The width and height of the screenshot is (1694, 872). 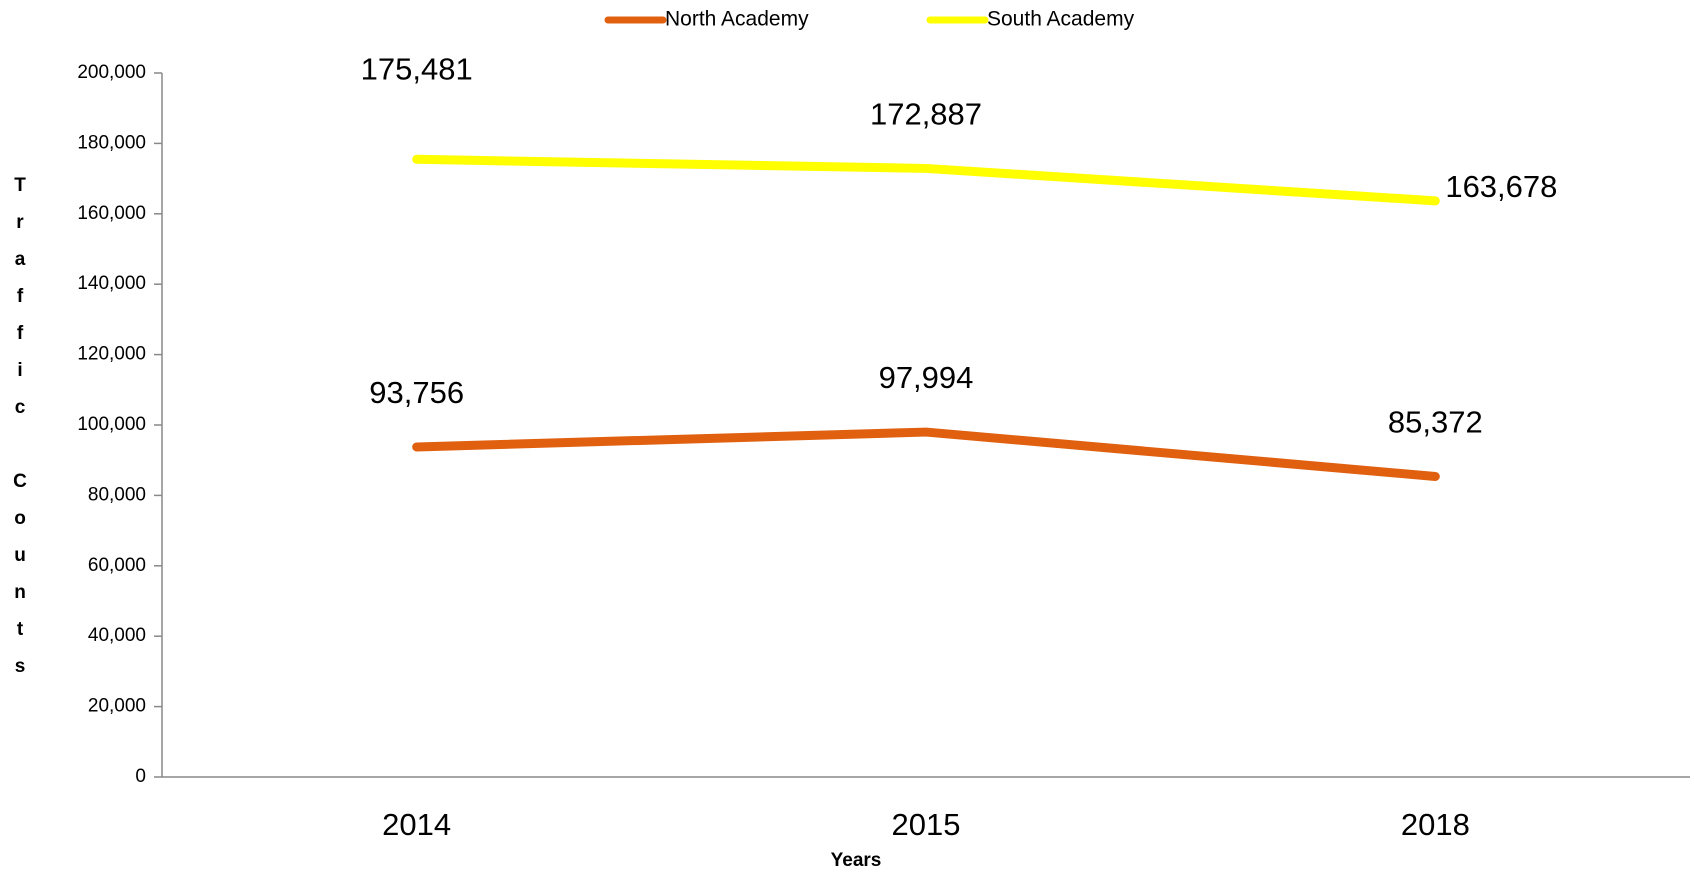 I want to click on y-tick-label: 120,000, so click(x=111, y=354).